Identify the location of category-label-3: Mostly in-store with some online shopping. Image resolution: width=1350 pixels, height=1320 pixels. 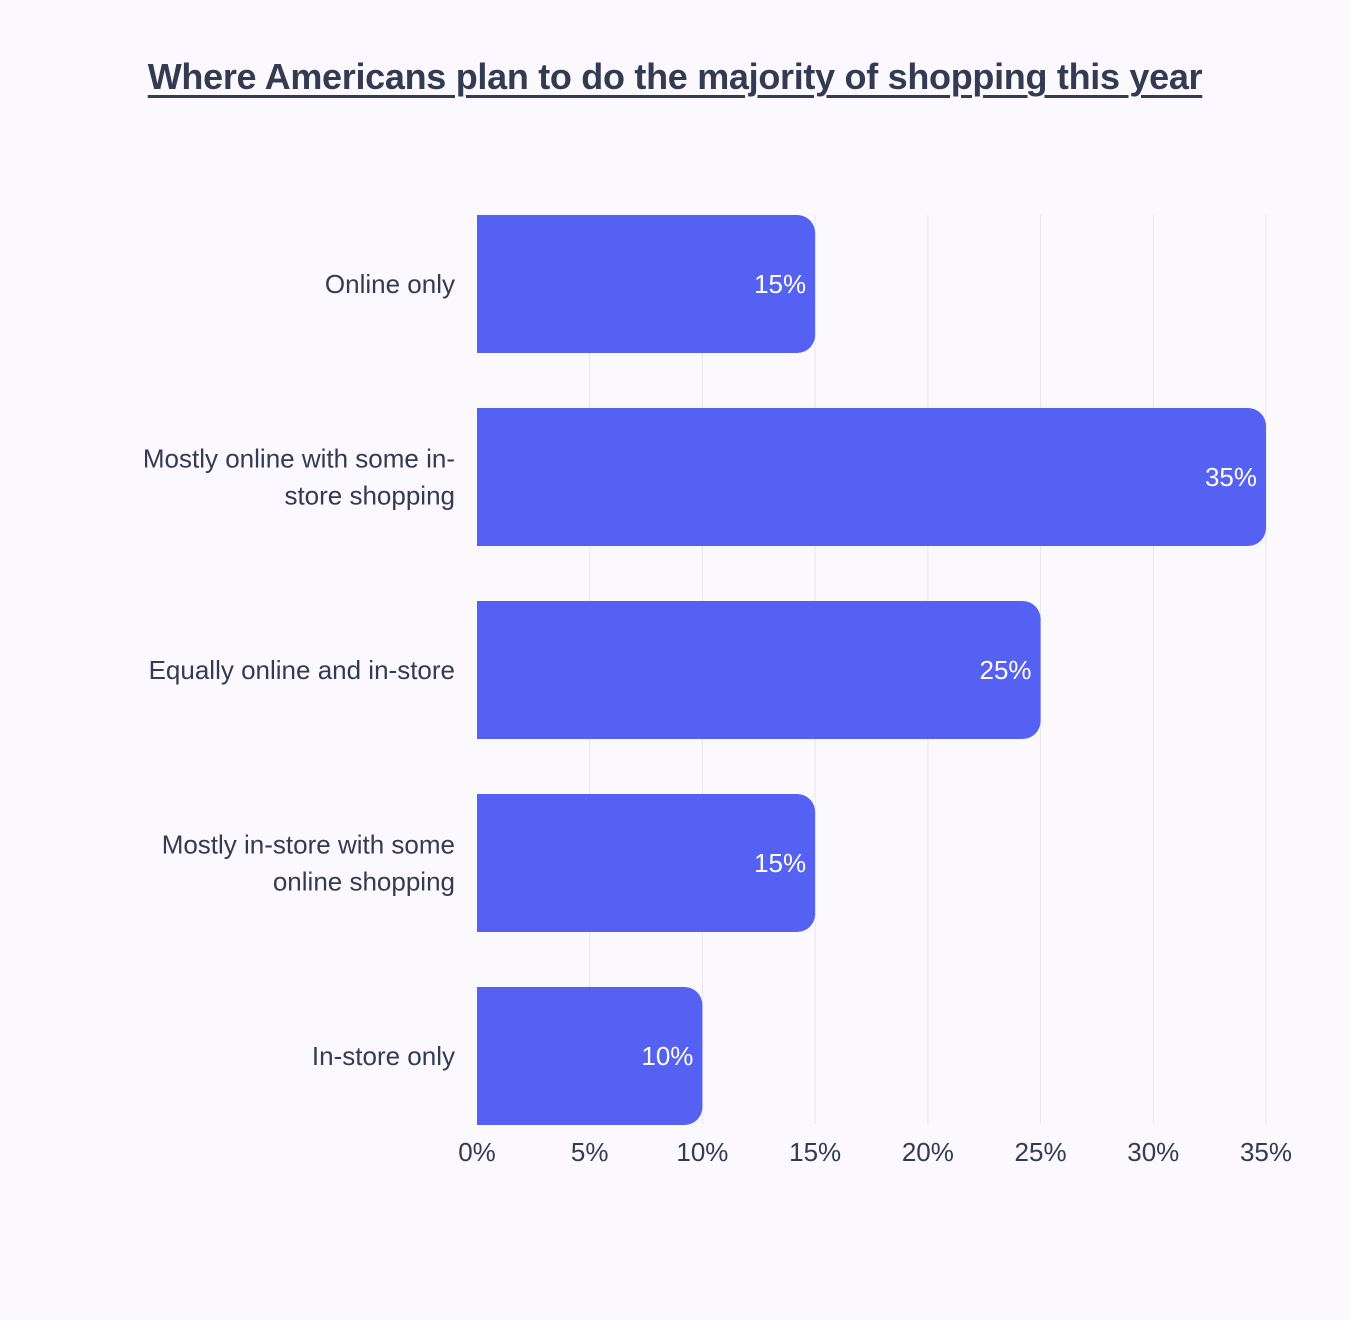
(308, 863).